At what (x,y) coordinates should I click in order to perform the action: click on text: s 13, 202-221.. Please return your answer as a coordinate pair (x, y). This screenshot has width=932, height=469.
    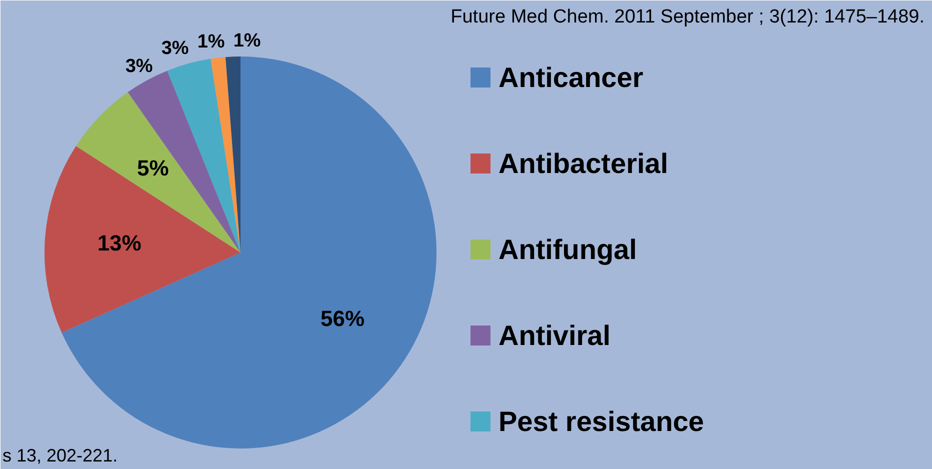
    Looking at the image, I should click on (60, 456).